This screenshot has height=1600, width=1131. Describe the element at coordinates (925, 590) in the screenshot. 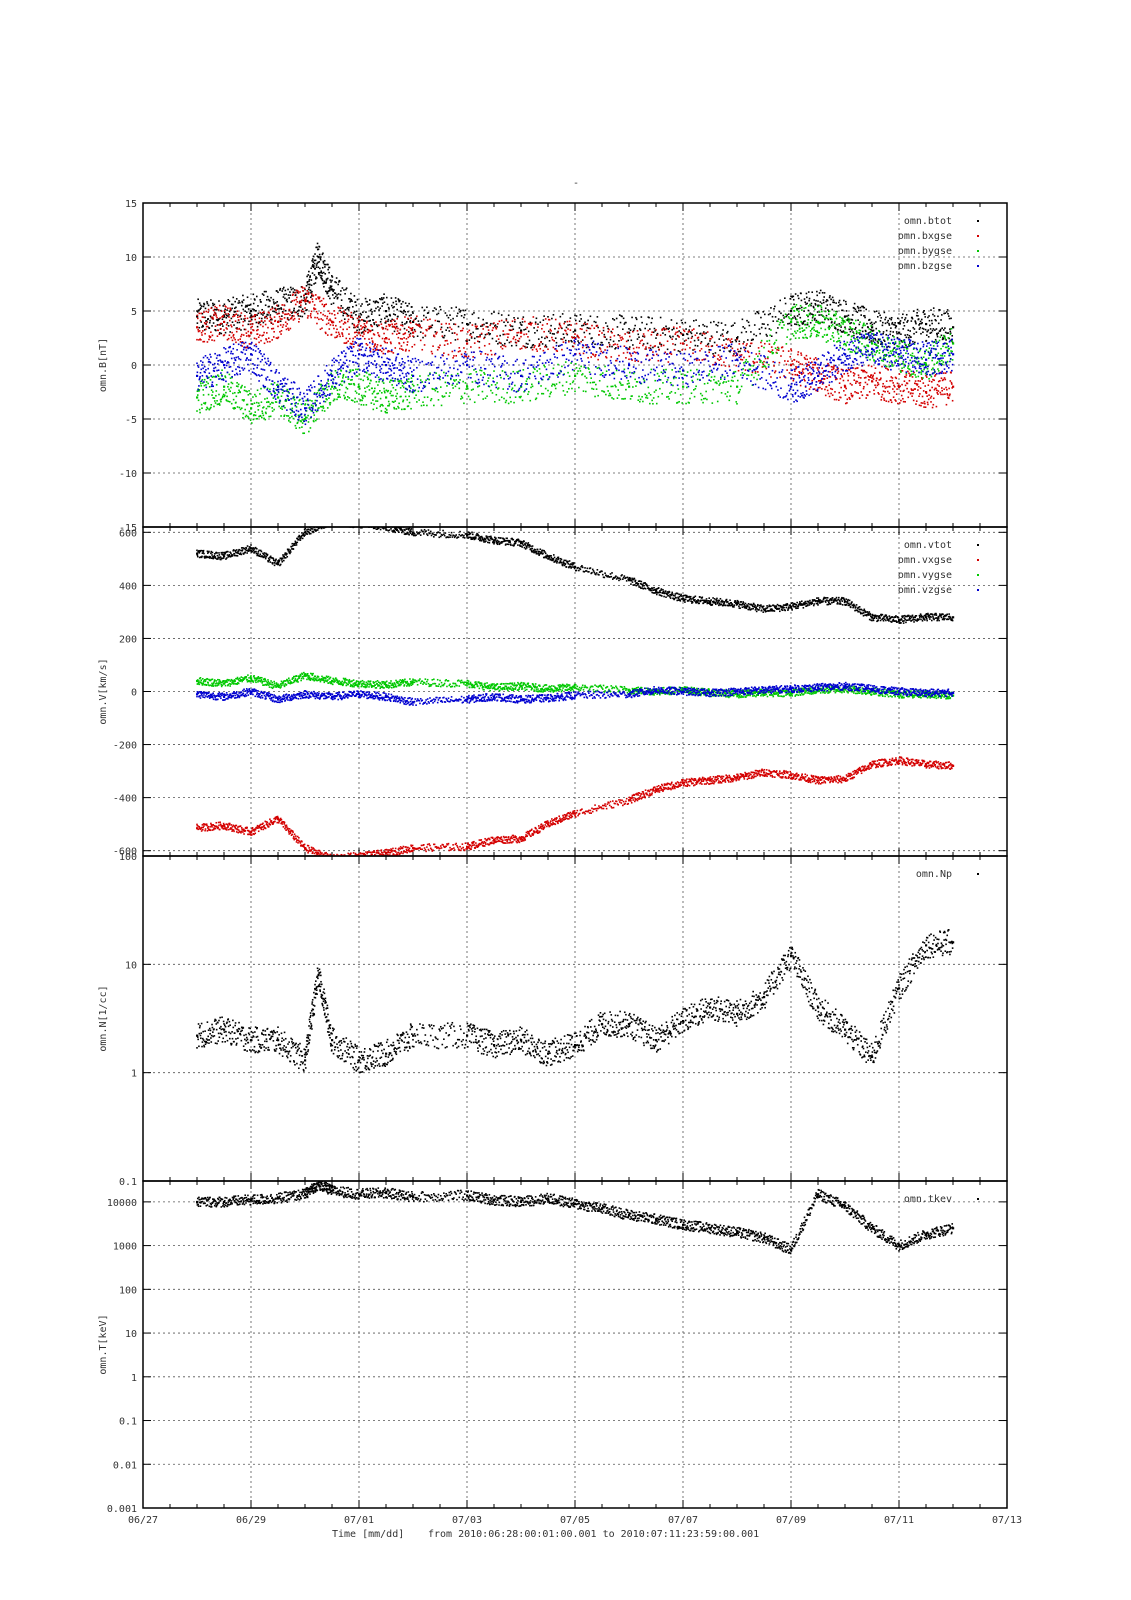

I see `legend-entry-label: omn.vzgse` at that location.